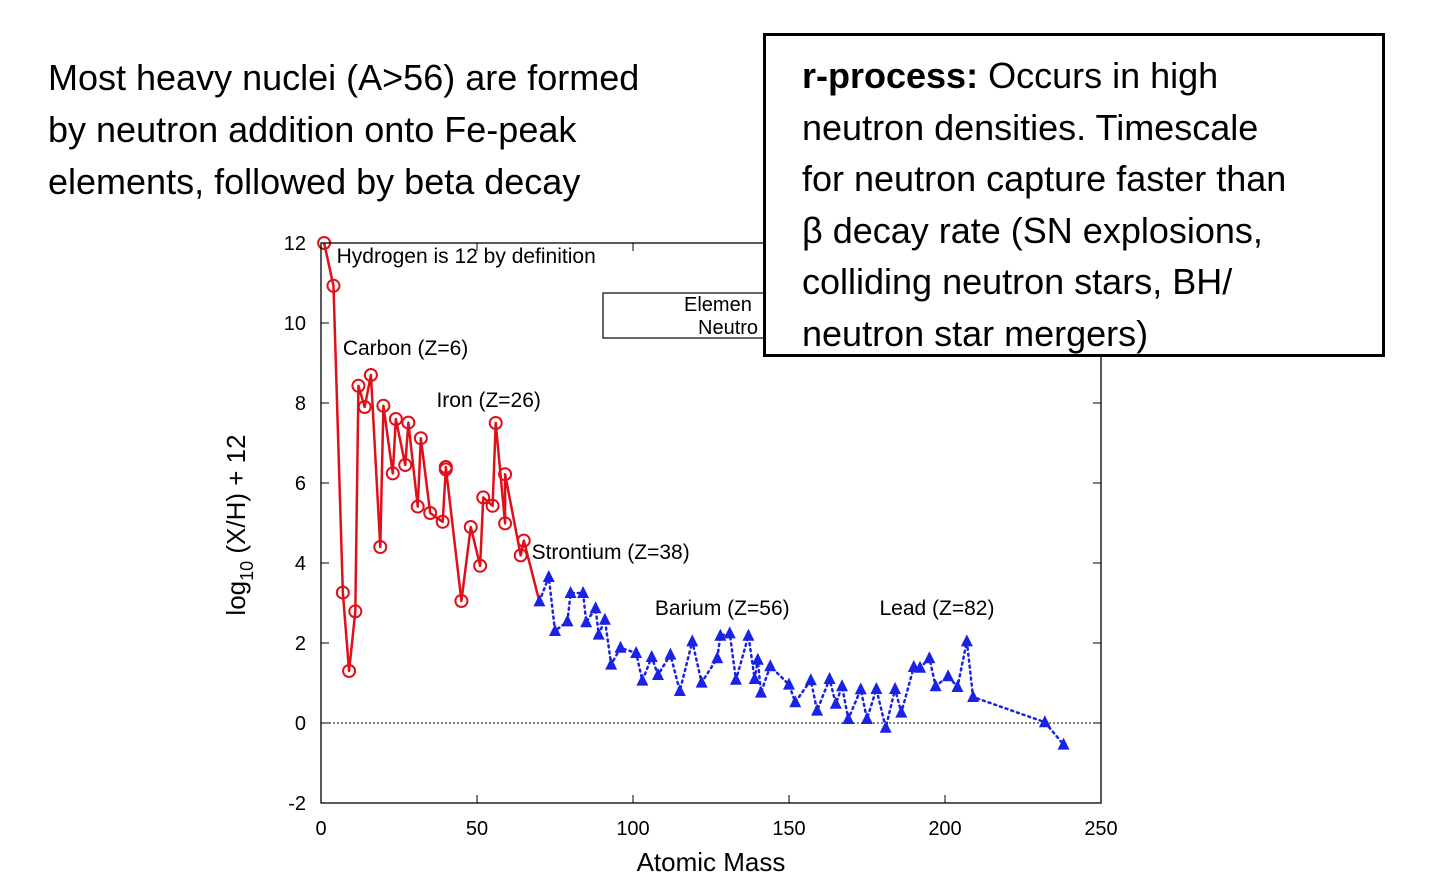 This screenshot has width=1430, height=892. What do you see at coordinates (300, 644) in the screenshot?
I see `y-tick-label: 2` at bounding box center [300, 644].